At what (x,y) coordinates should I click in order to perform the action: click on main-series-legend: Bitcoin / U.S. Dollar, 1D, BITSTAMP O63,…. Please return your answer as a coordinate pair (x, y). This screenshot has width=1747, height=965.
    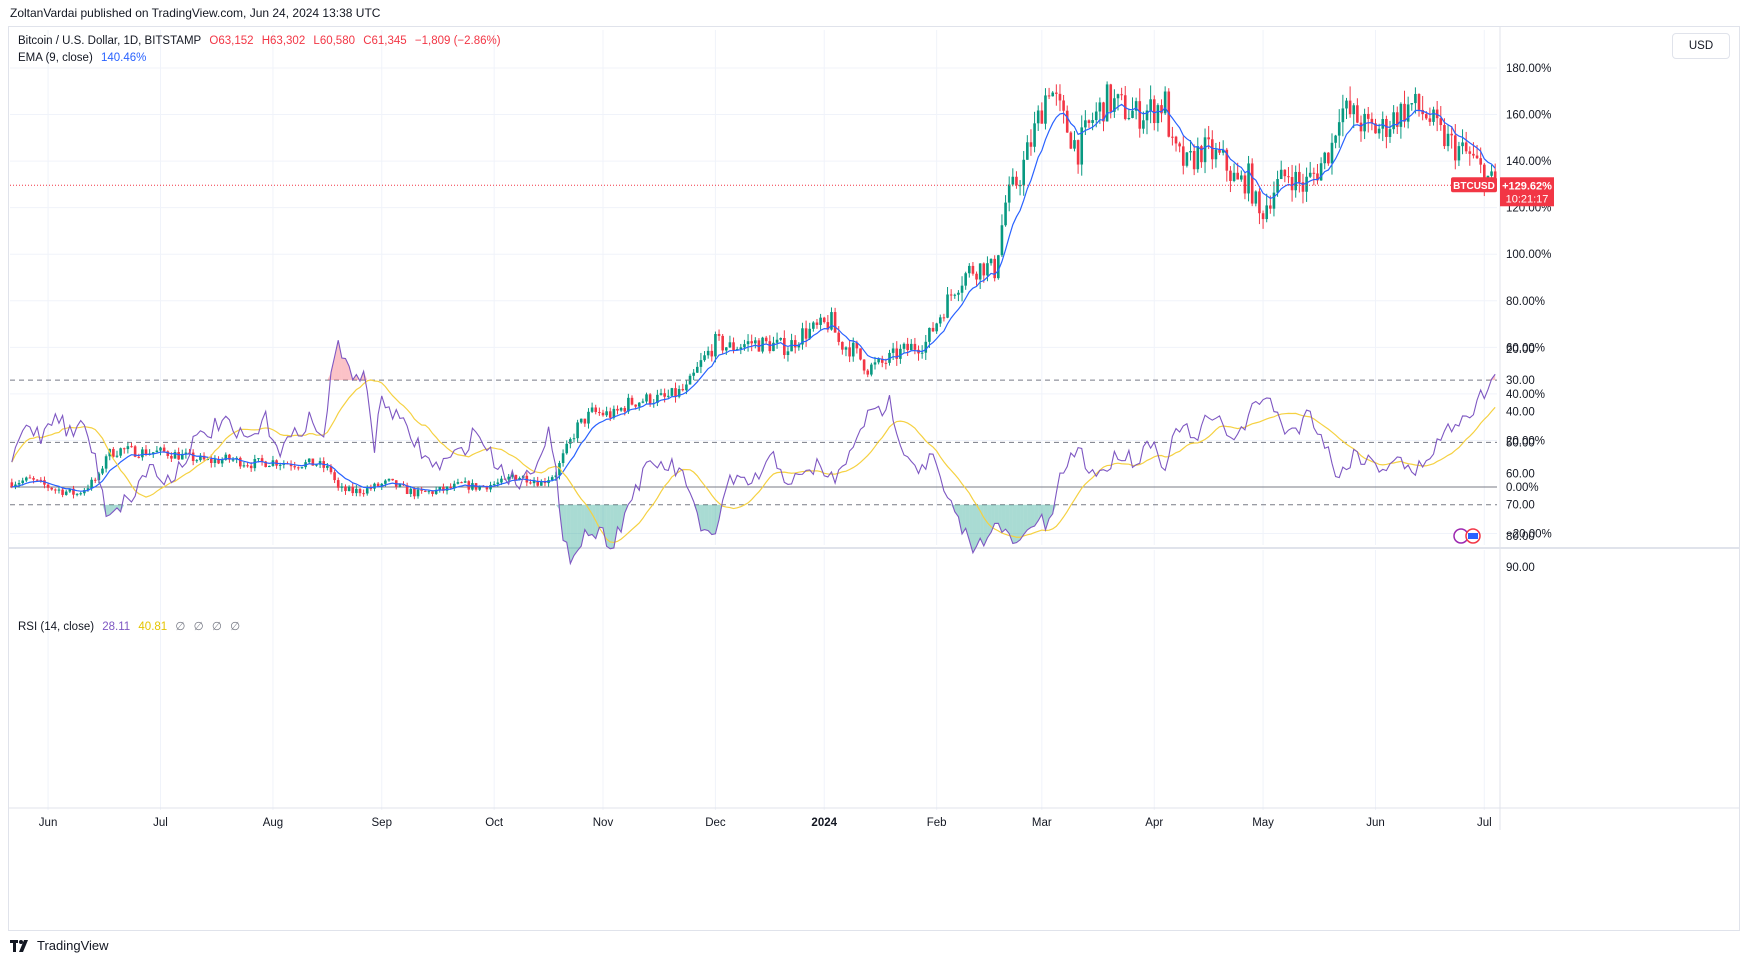
    Looking at the image, I should click on (262, 41).